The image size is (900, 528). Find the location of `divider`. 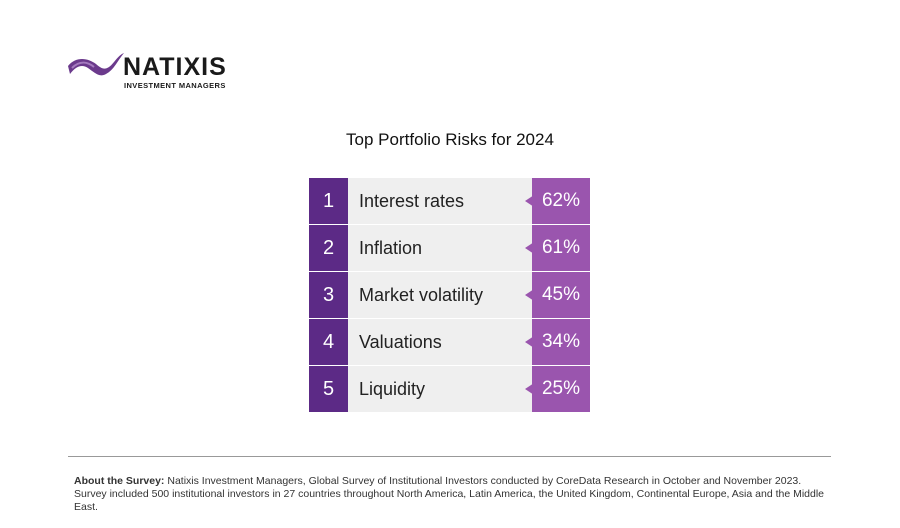

divider is located at coordinates (449, 456).